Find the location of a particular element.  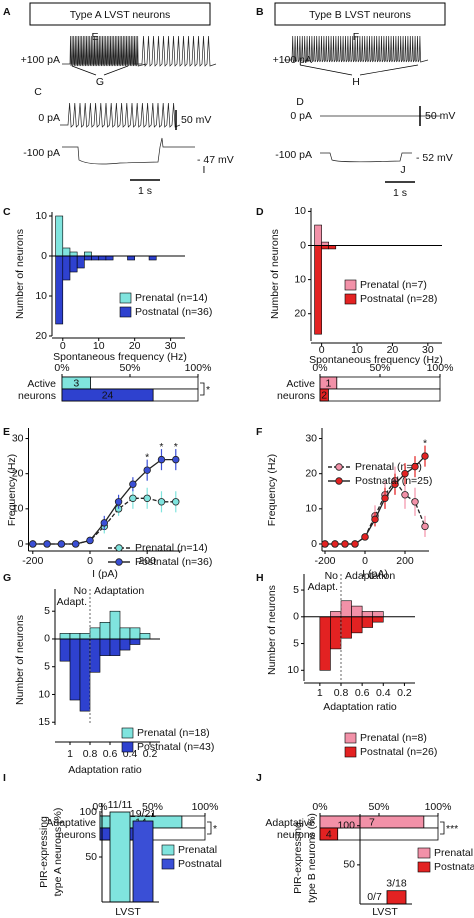

y-axis-label: Number of neurons is located at coordinates (272, 630).